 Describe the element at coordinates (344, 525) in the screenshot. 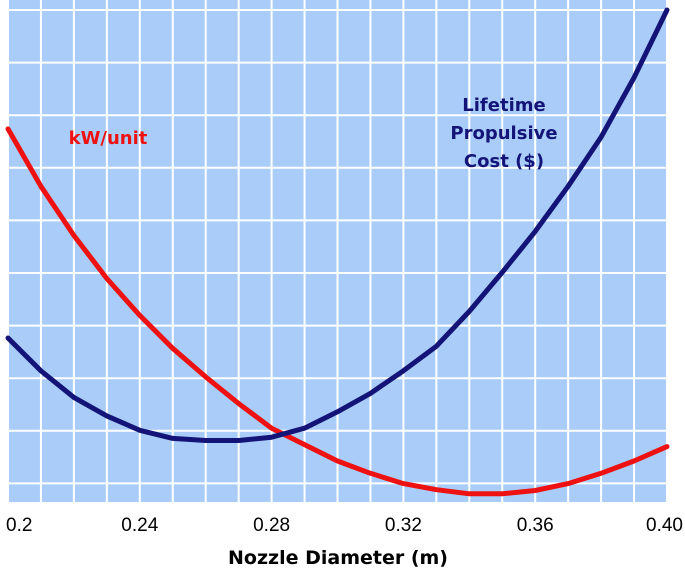

I see `x-tick-labels: 0.2 0.24 0.28 0.32 0.36 0.40` at that location.